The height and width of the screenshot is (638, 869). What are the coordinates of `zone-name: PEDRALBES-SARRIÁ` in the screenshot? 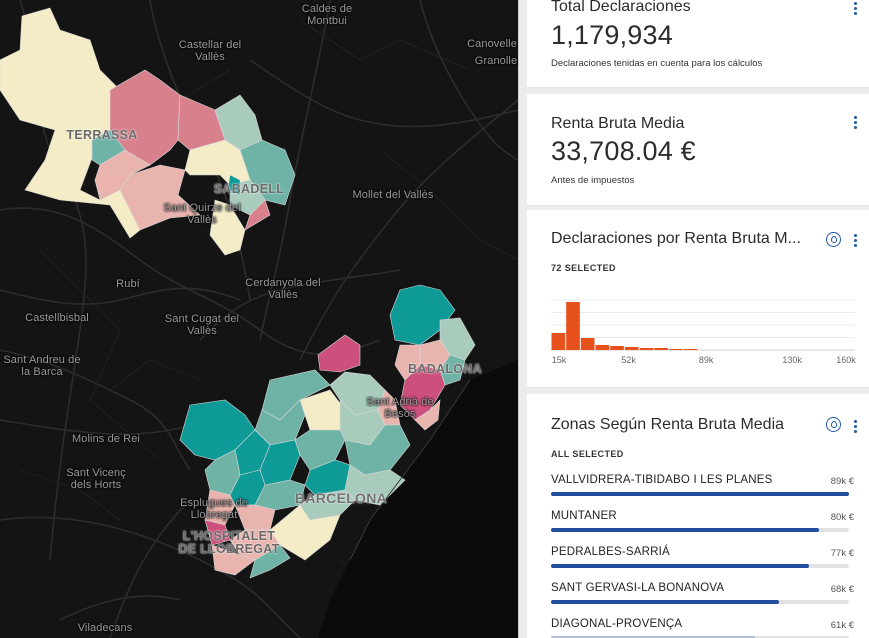 It's located at (610, 552).